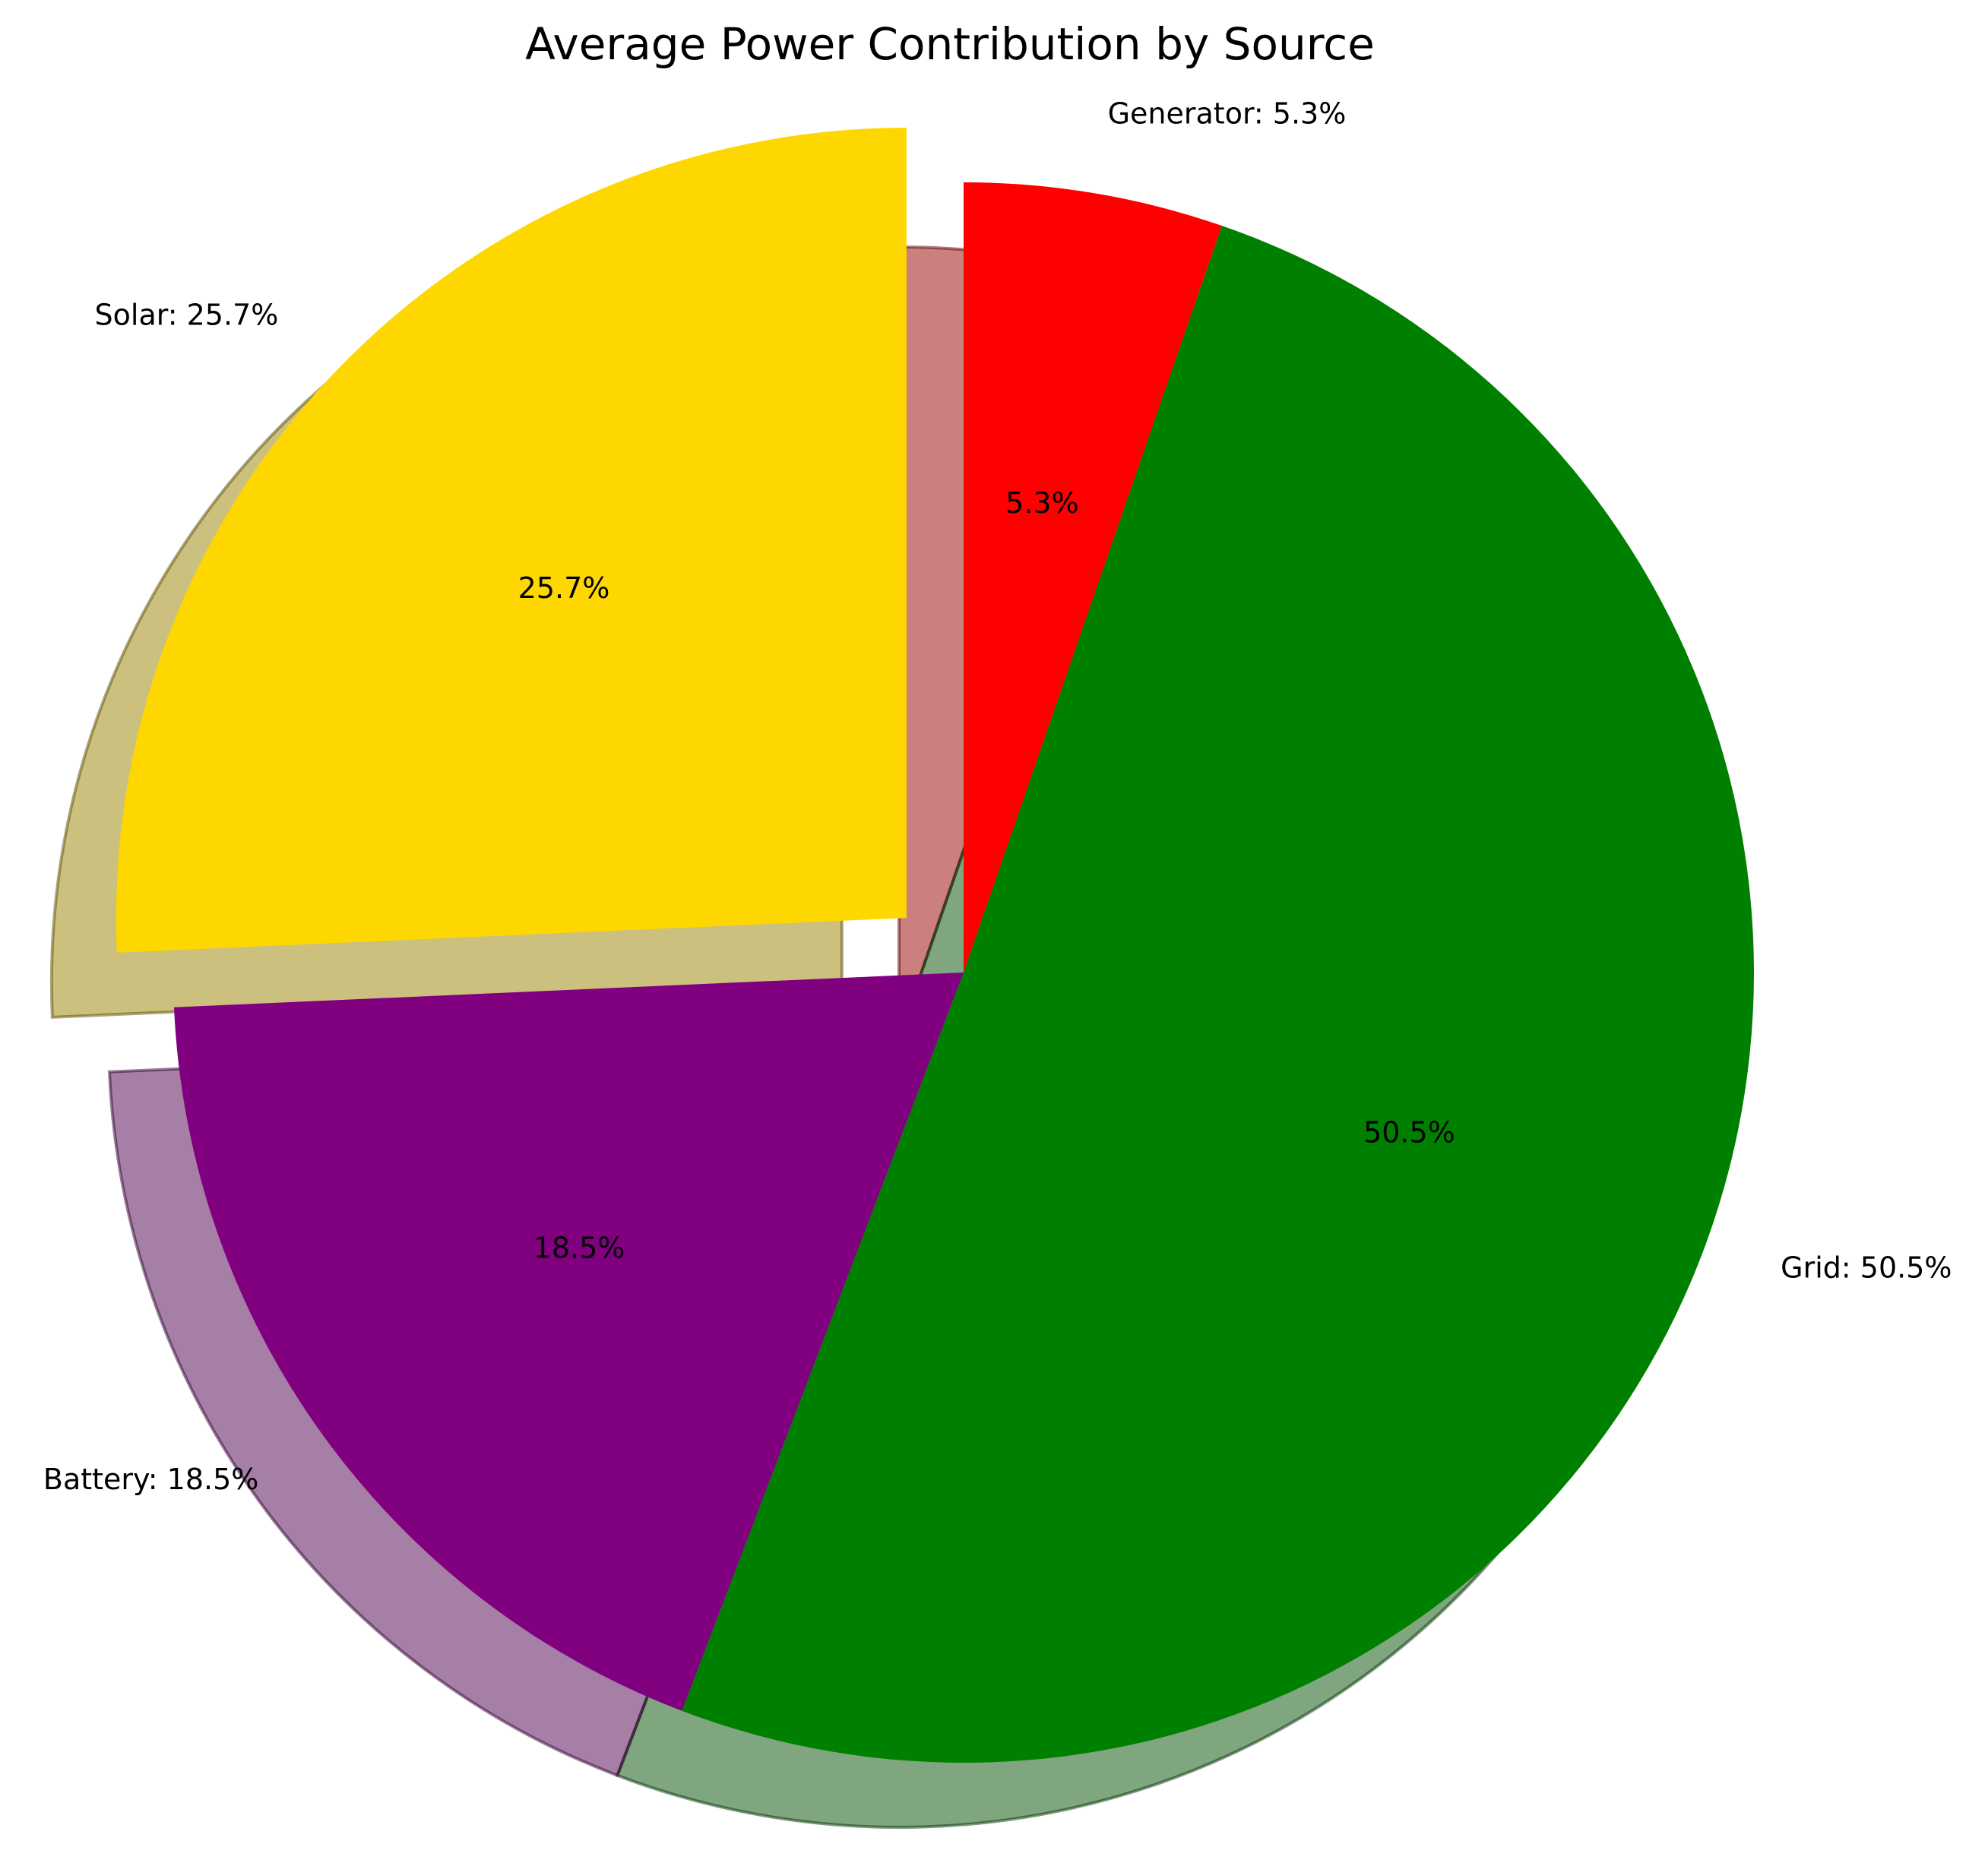  What do you see at coordinates (950, 44) in the screenshot?
I see `chart-title: Average Power Contribution by Source` at bounding box center [950, 44].